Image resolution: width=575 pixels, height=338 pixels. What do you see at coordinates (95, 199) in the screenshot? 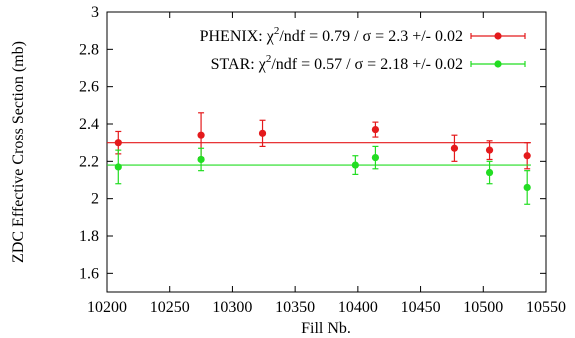
I see `y-tick-label: 2` at bounding box center [95, 199].